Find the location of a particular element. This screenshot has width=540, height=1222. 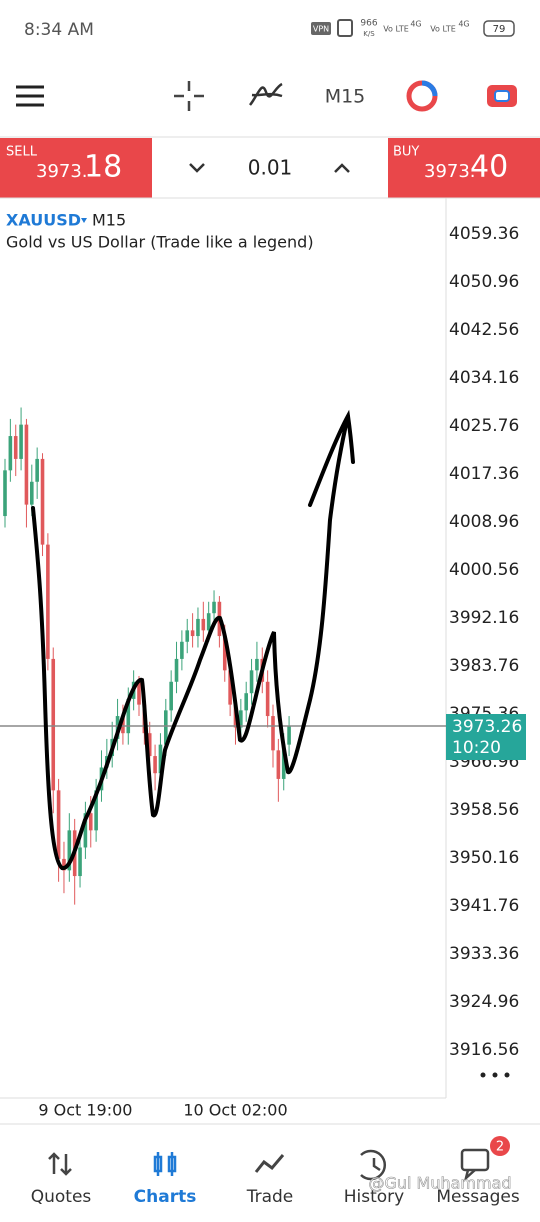

quotes-icon is located at coordinates (60, 1164).